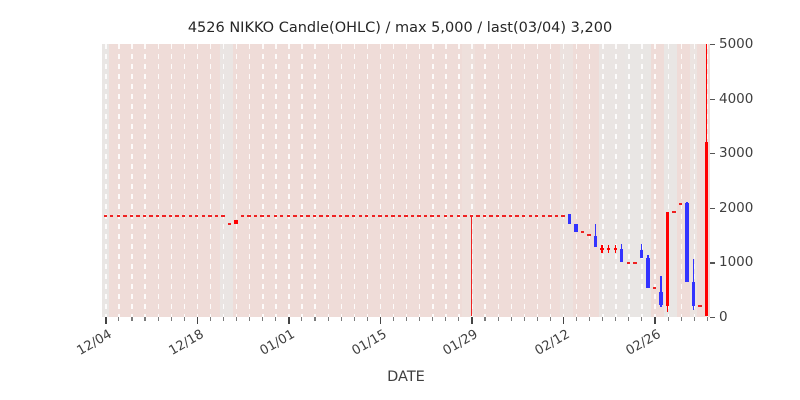 This screenshot has height=400, width=800. I want to click on y-tick-label: 3000, so click(736, 153).